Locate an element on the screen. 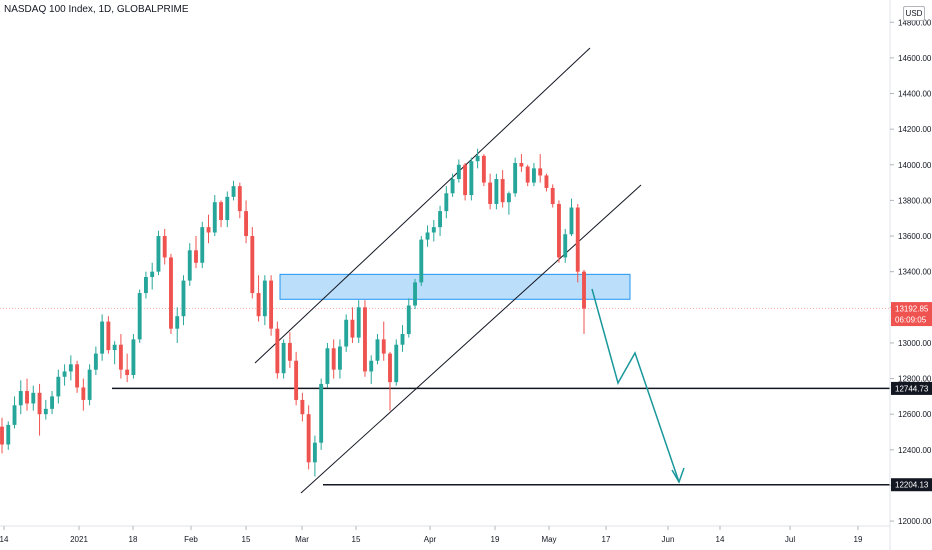 The image size is (932, 550). y-tick-label: 12800.00 is located at coordinates (915, 379).